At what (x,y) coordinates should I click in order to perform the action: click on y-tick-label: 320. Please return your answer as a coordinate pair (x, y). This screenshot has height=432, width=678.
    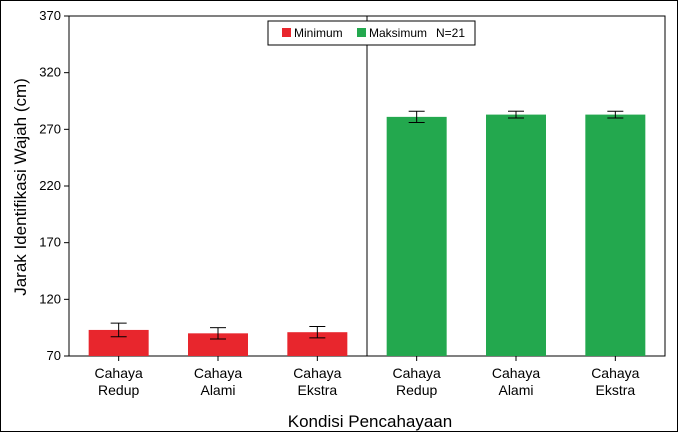
    Looking at the image, I should click on (50, 72).